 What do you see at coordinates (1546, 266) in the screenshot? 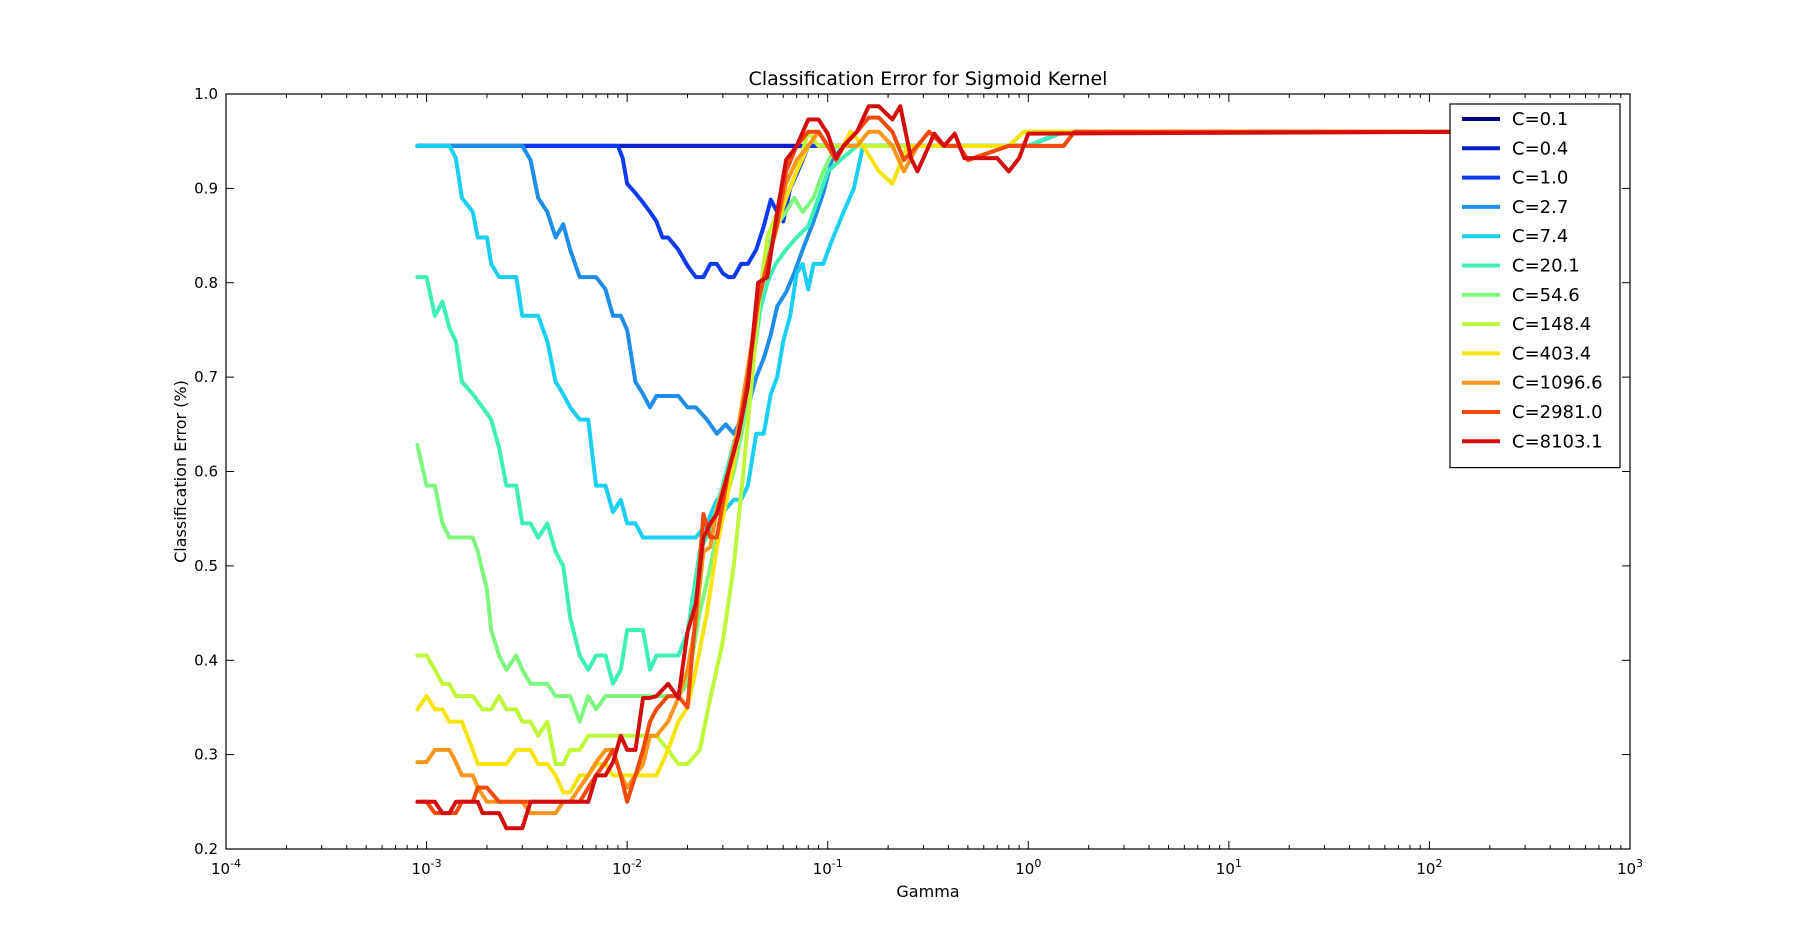
I see `legend-label: C=20.1` at bounding box center [1546, 266].